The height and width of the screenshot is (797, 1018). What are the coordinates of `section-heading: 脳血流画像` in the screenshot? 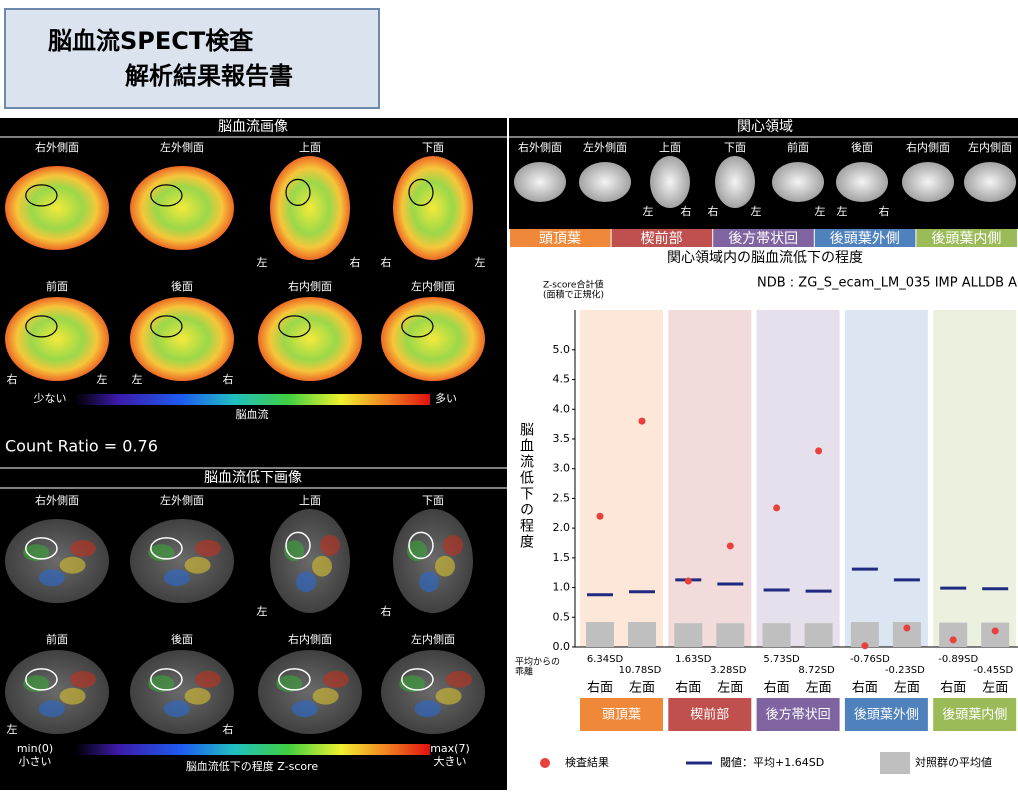 It's located at (253, 127).